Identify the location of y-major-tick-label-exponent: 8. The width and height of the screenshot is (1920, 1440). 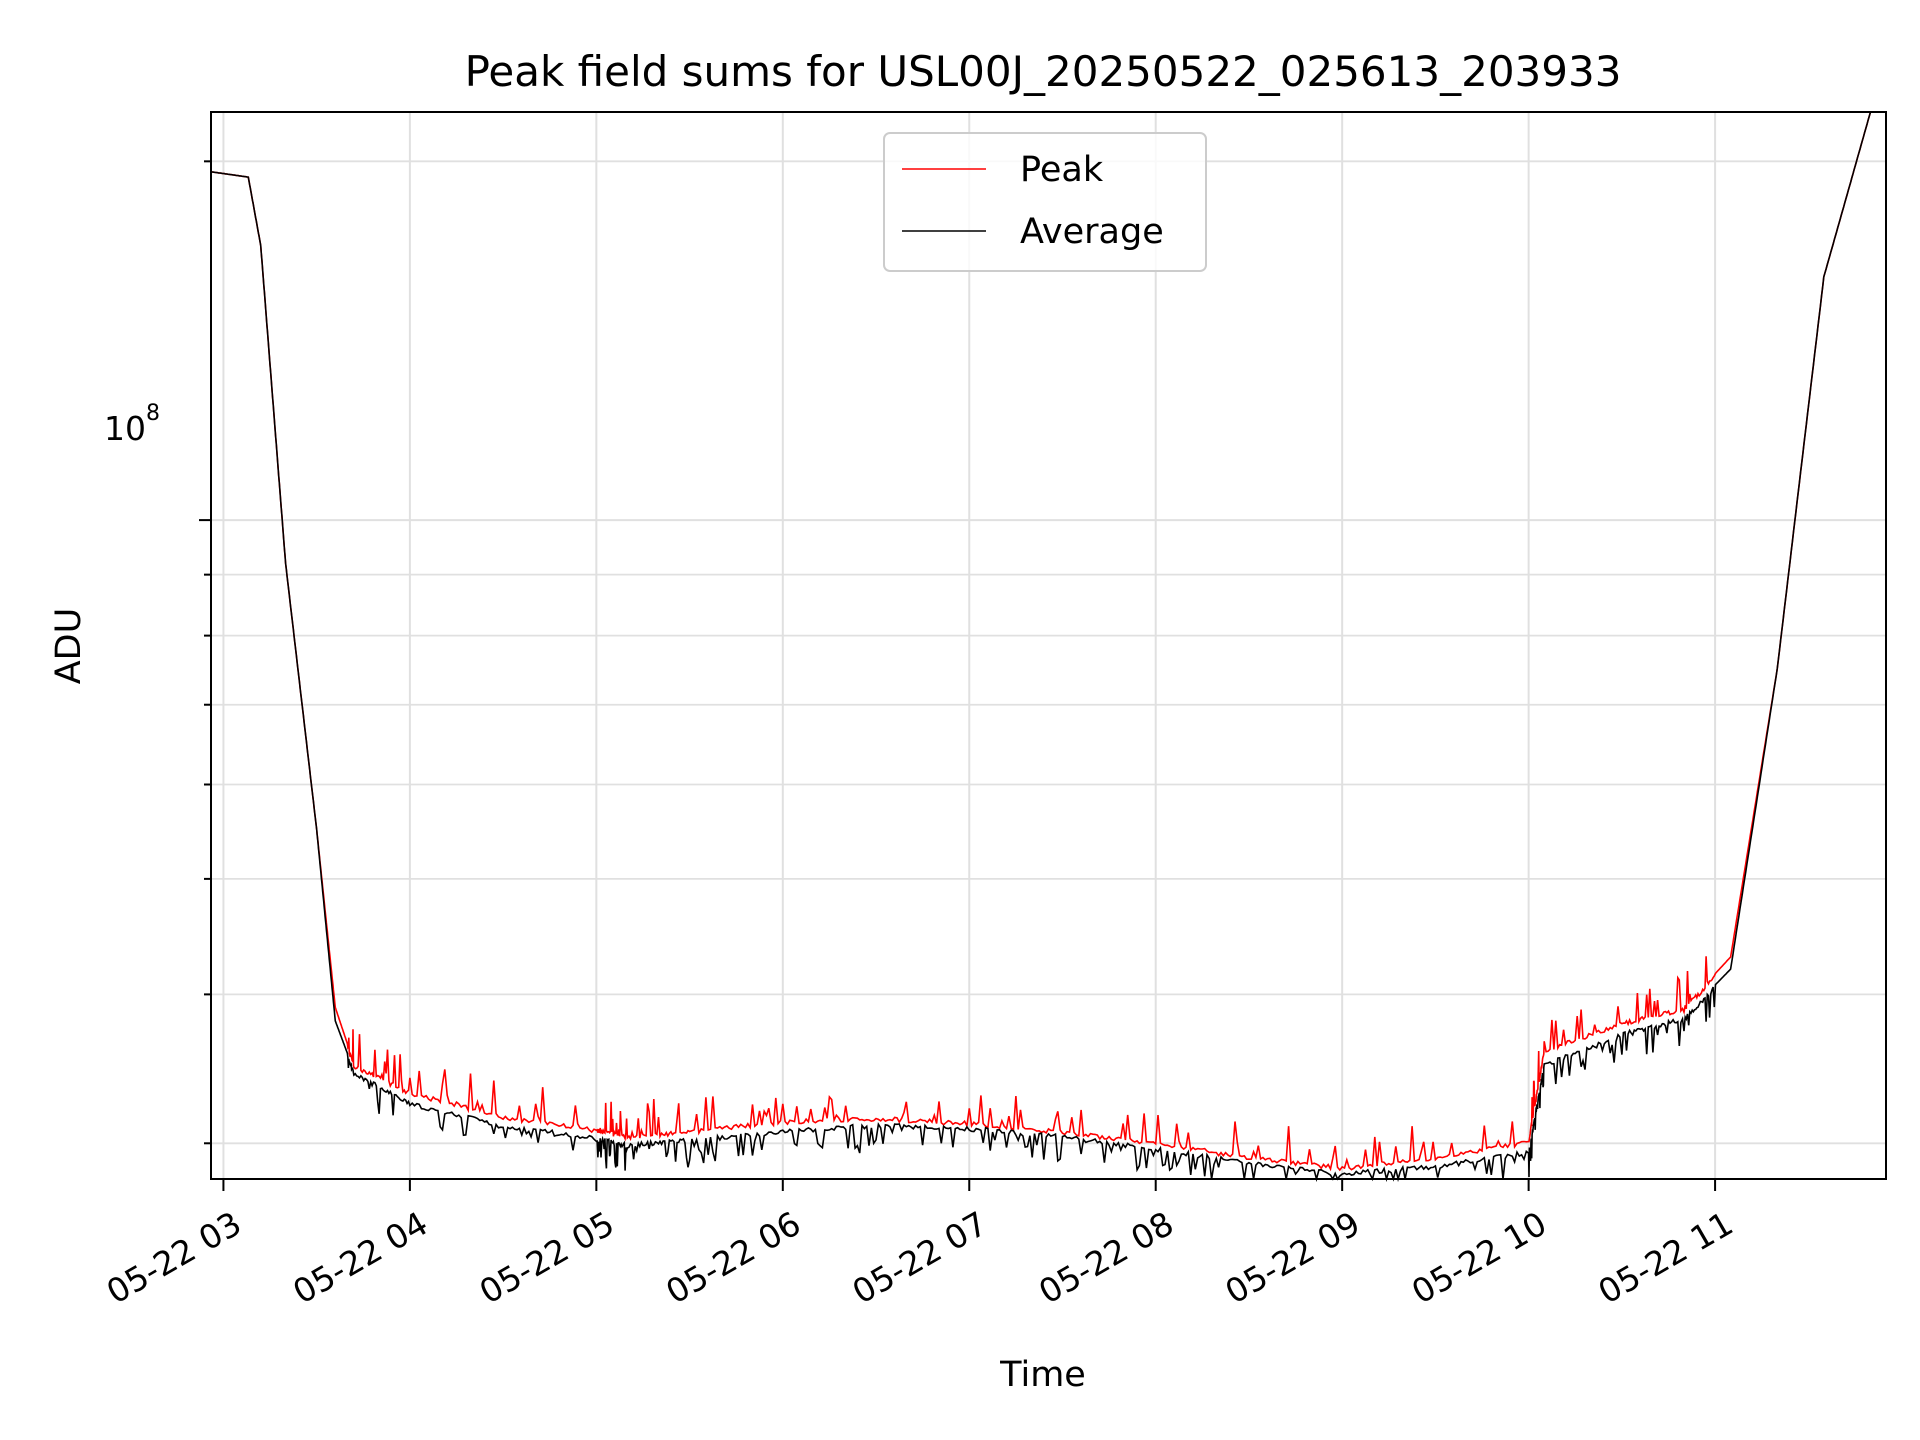
(153, 413).